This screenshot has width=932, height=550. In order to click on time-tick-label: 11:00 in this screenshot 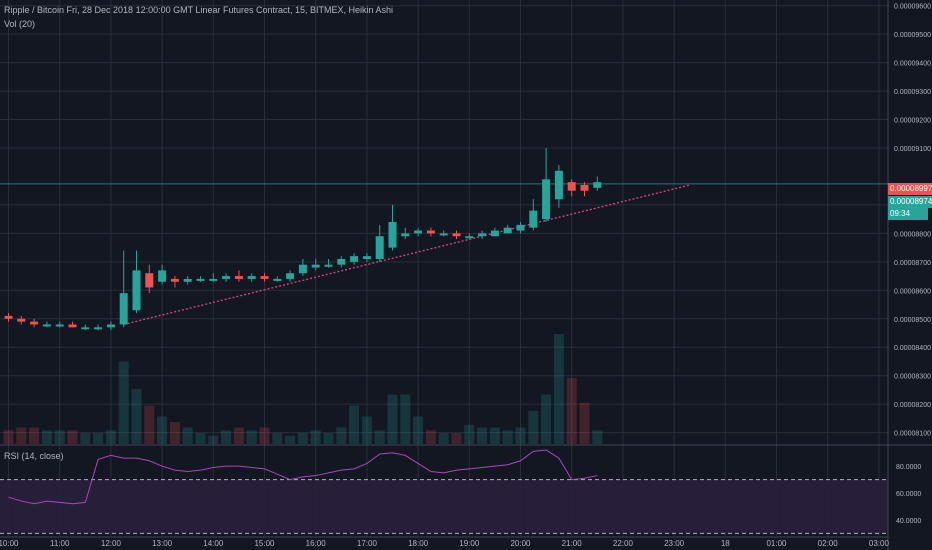, I will do `click(60, 543)`.